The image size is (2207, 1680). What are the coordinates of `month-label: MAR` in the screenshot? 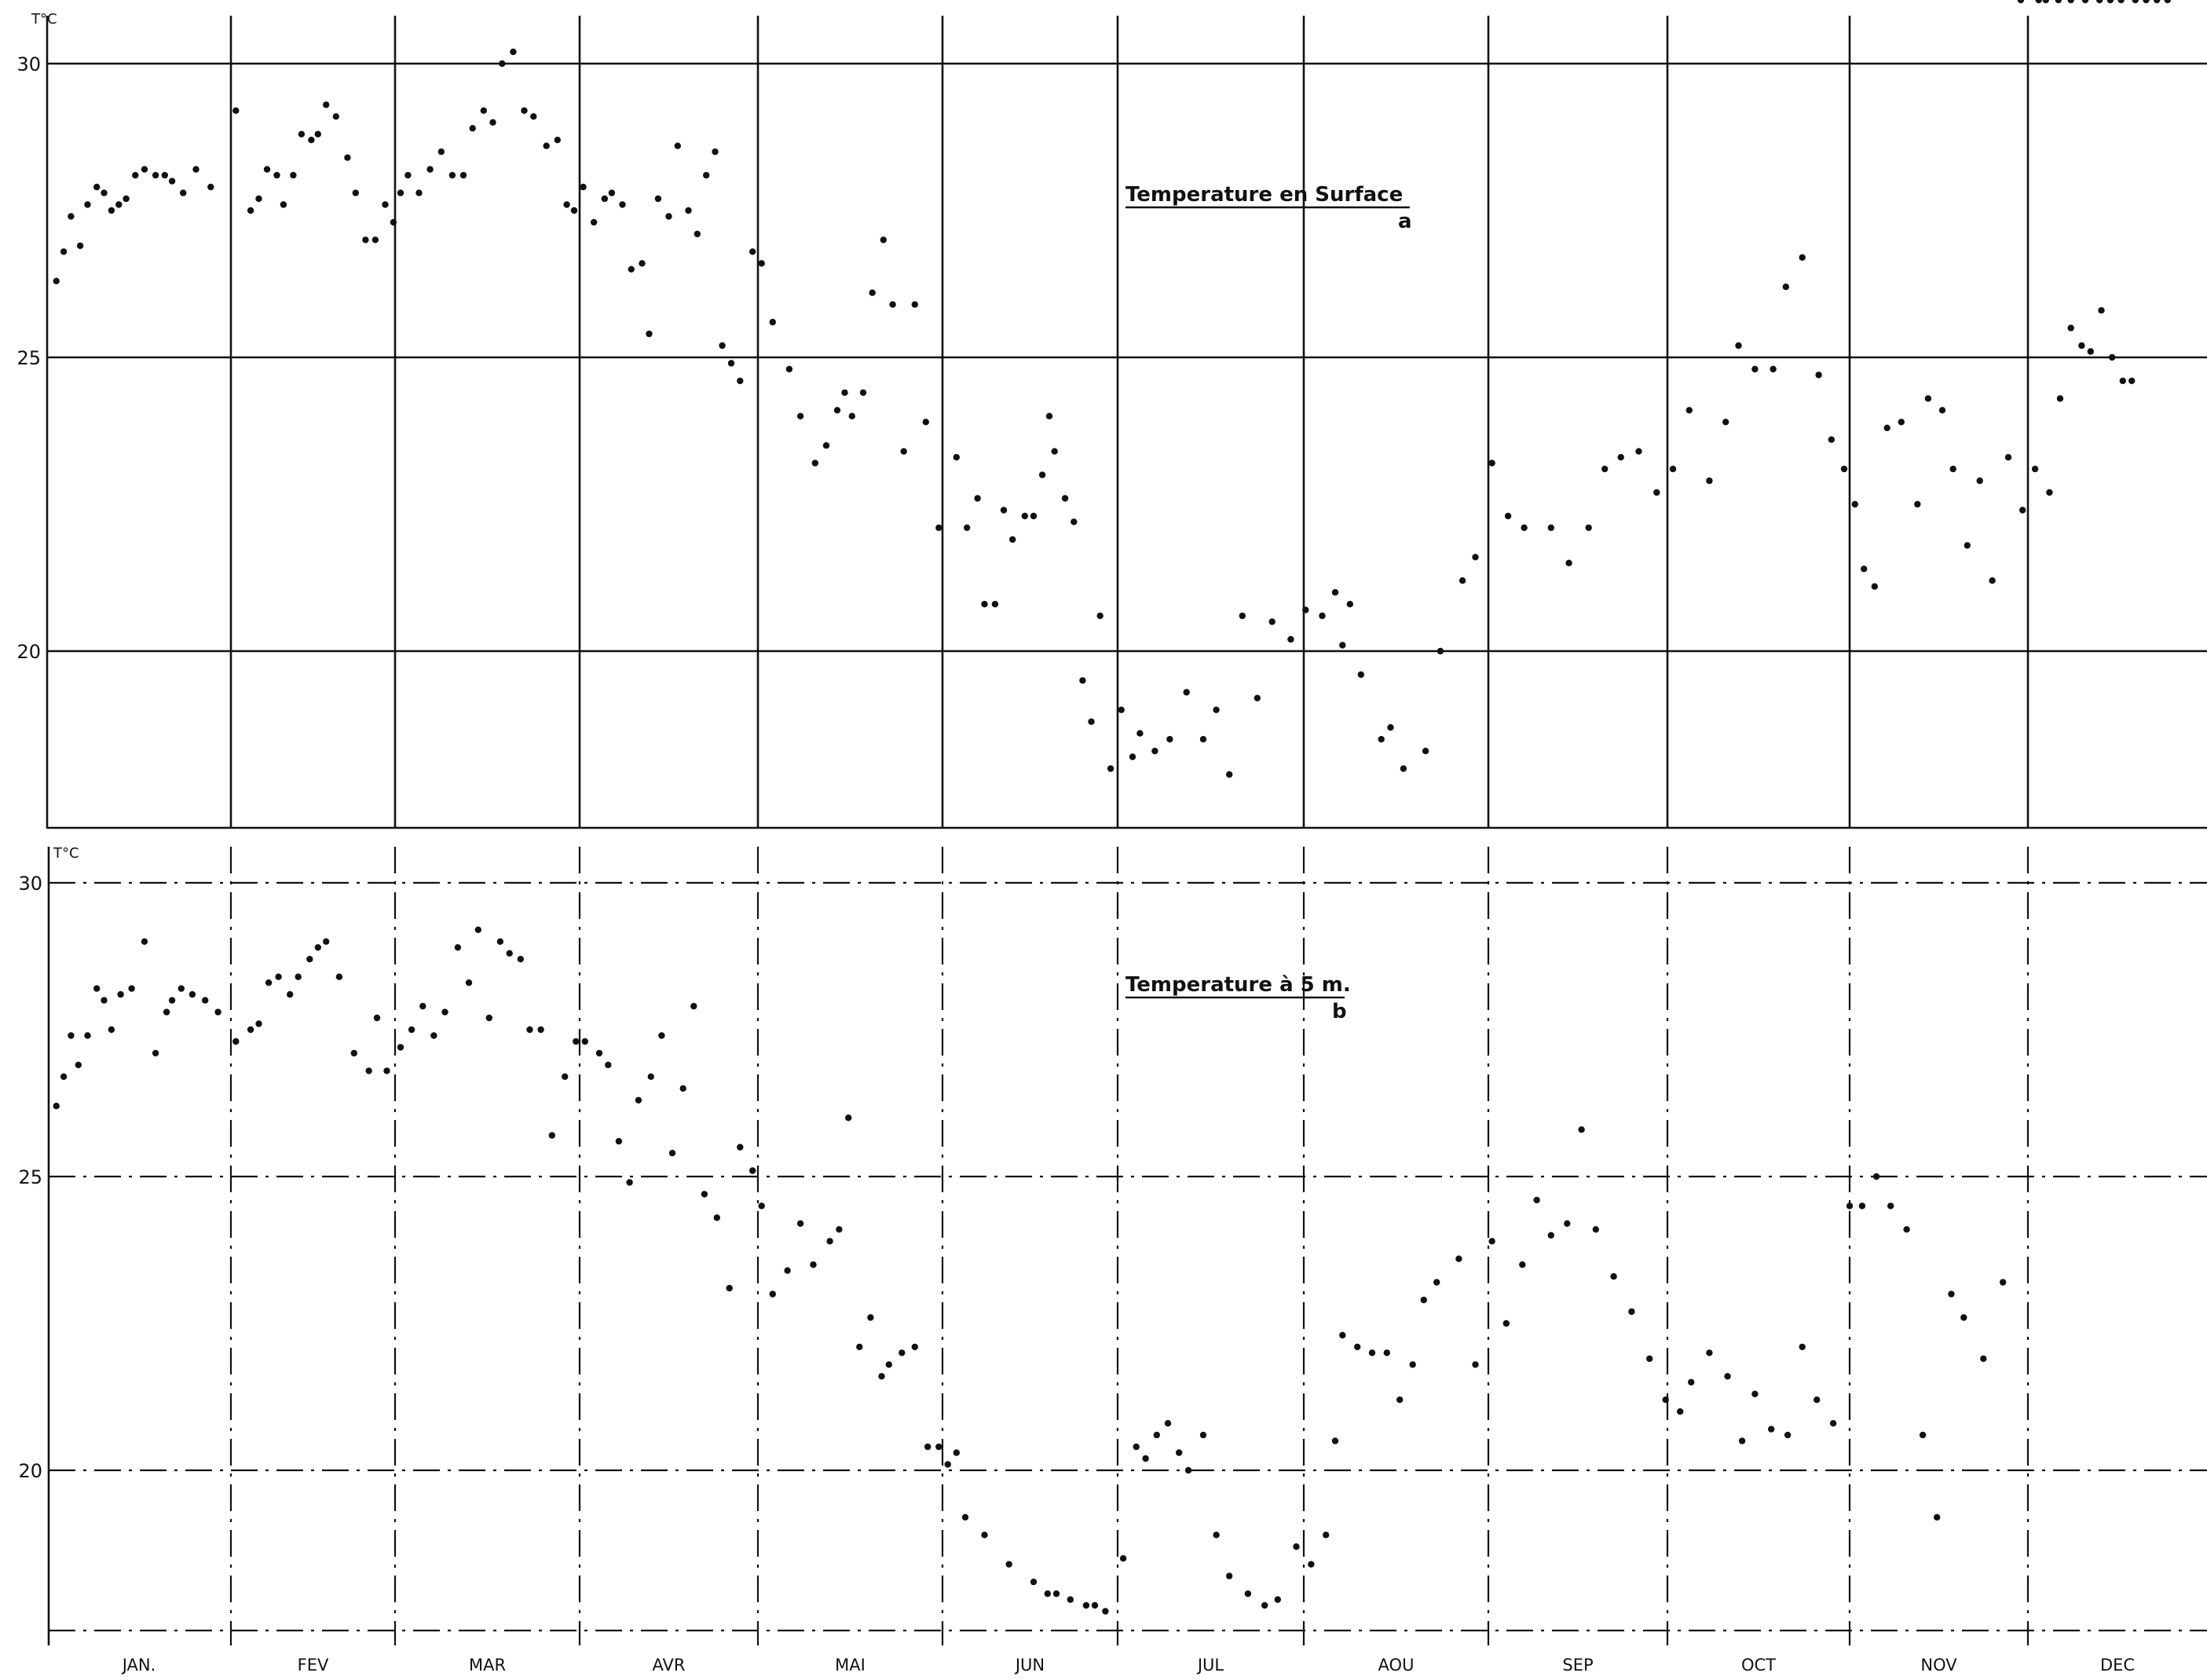 It's located at (488, 1665).